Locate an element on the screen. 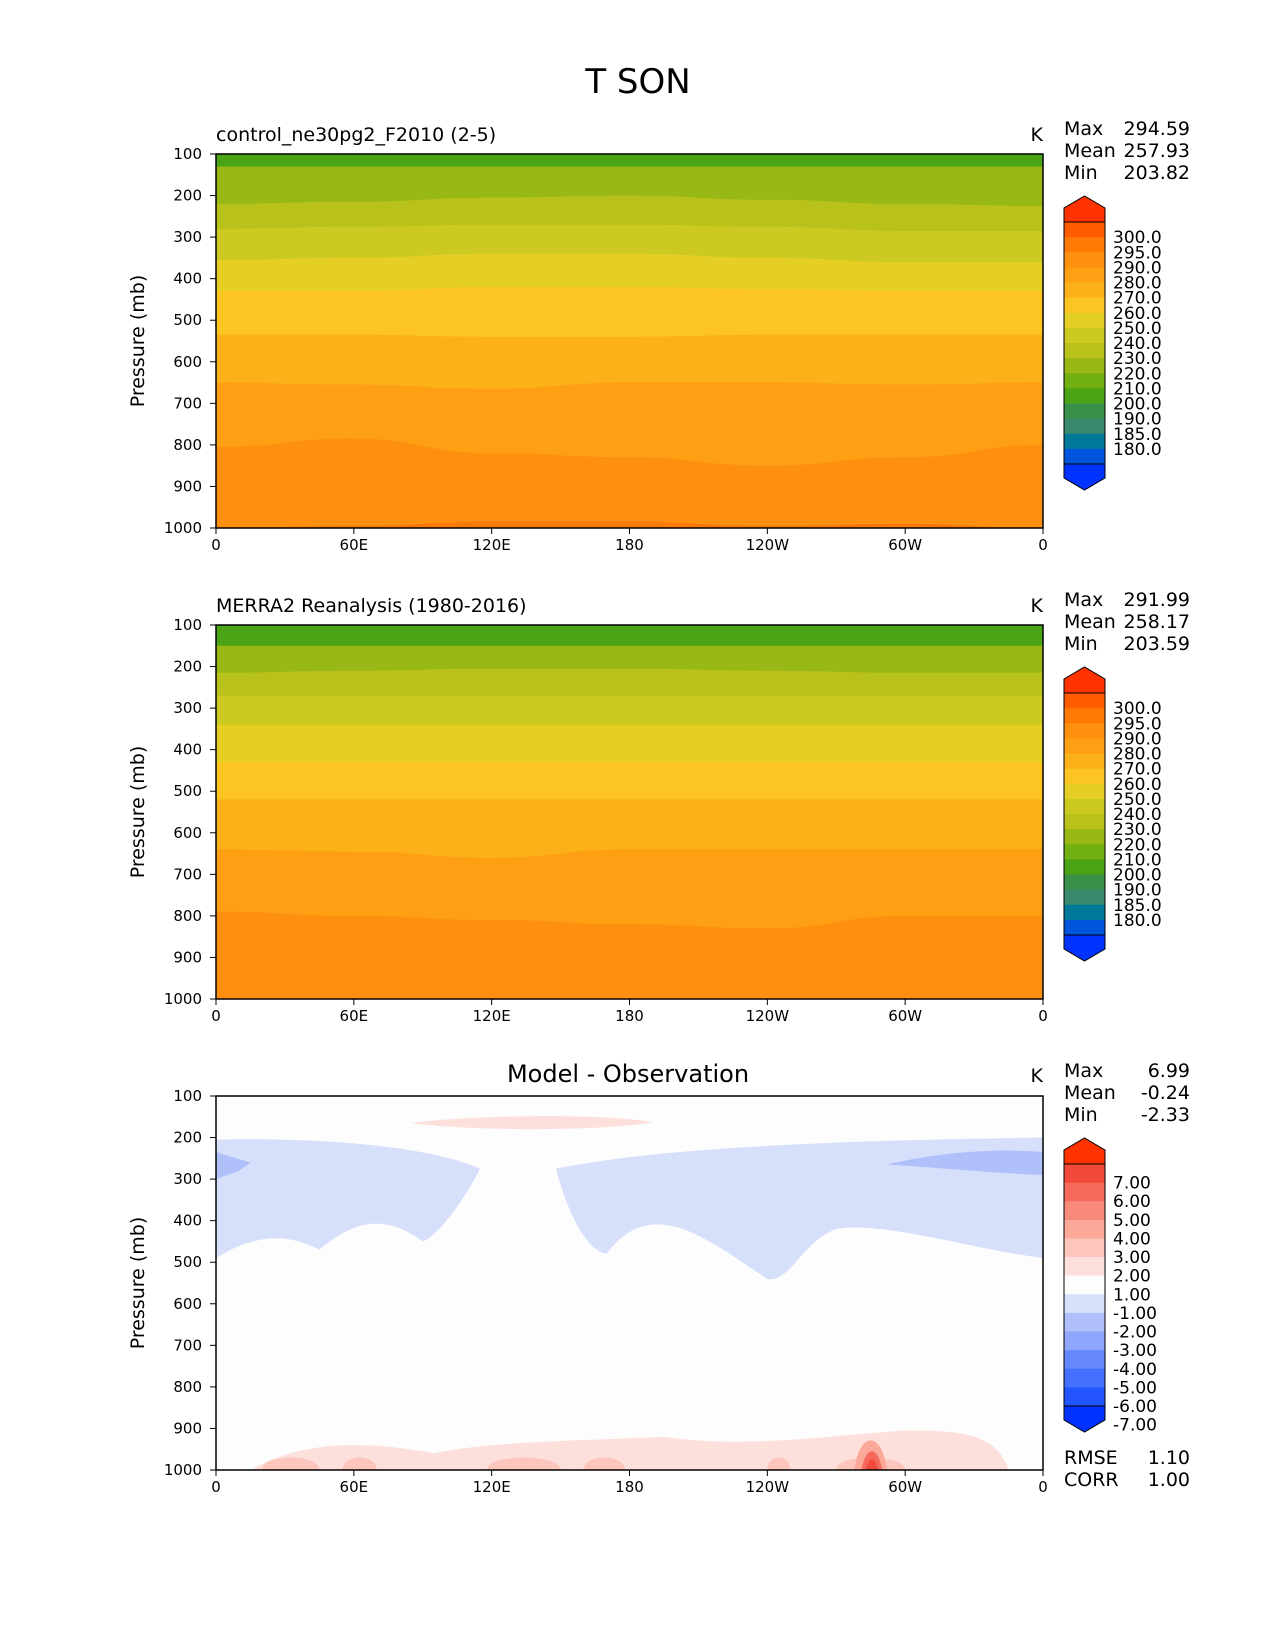  stat-mean-value: 258.17 is located at coordinates (1157, 622).